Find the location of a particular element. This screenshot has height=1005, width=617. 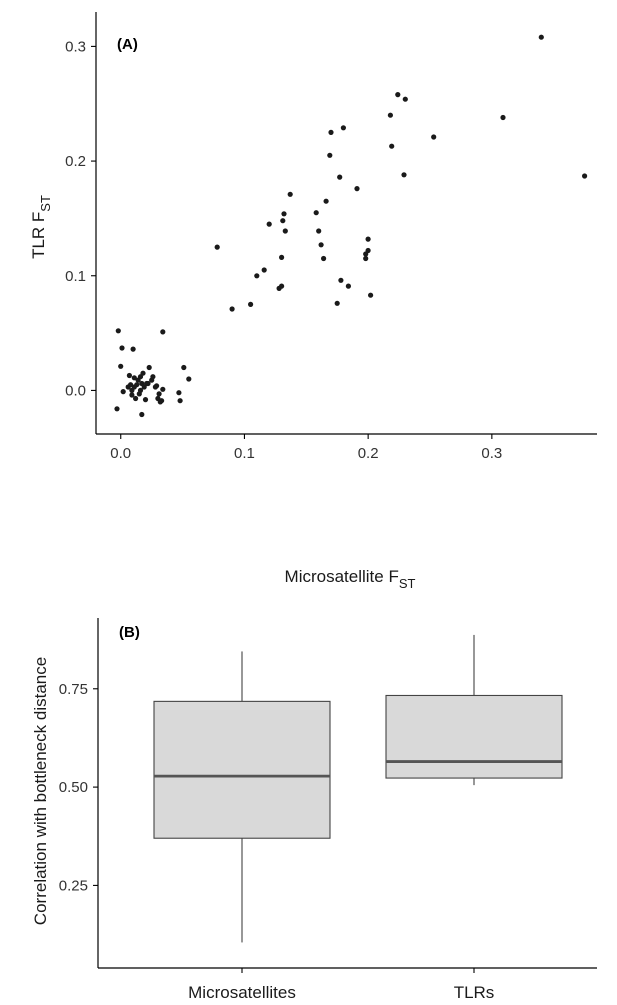

x-axis-ticks: Microsatellites TLRs is located at coordinates (341, 985).